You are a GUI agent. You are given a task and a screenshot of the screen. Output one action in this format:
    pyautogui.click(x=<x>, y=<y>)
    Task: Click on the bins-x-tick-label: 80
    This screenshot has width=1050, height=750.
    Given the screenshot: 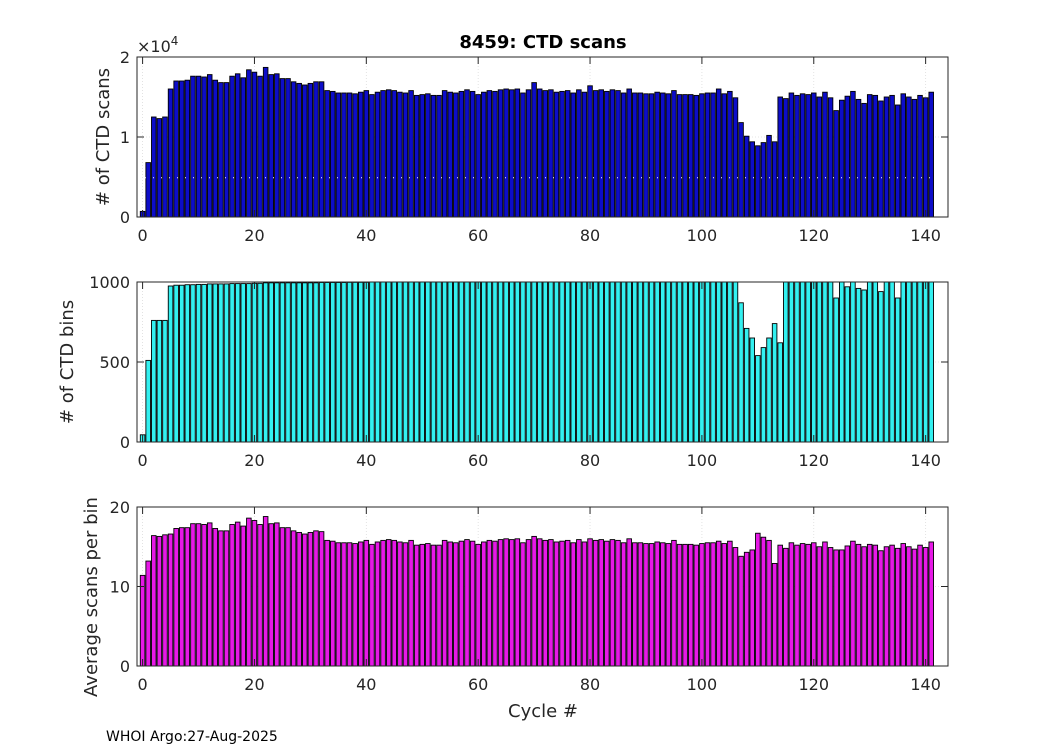 What is the action you would take?
    pyautogui.click(x=590, y=460)
    